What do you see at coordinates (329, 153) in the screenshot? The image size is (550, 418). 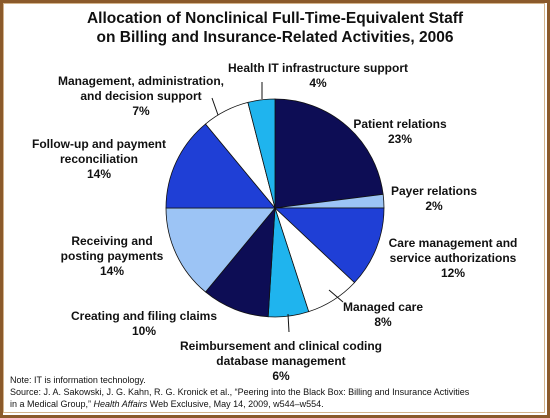 I see `pie-slice-patient-relations` at bounding box center [329, 153].